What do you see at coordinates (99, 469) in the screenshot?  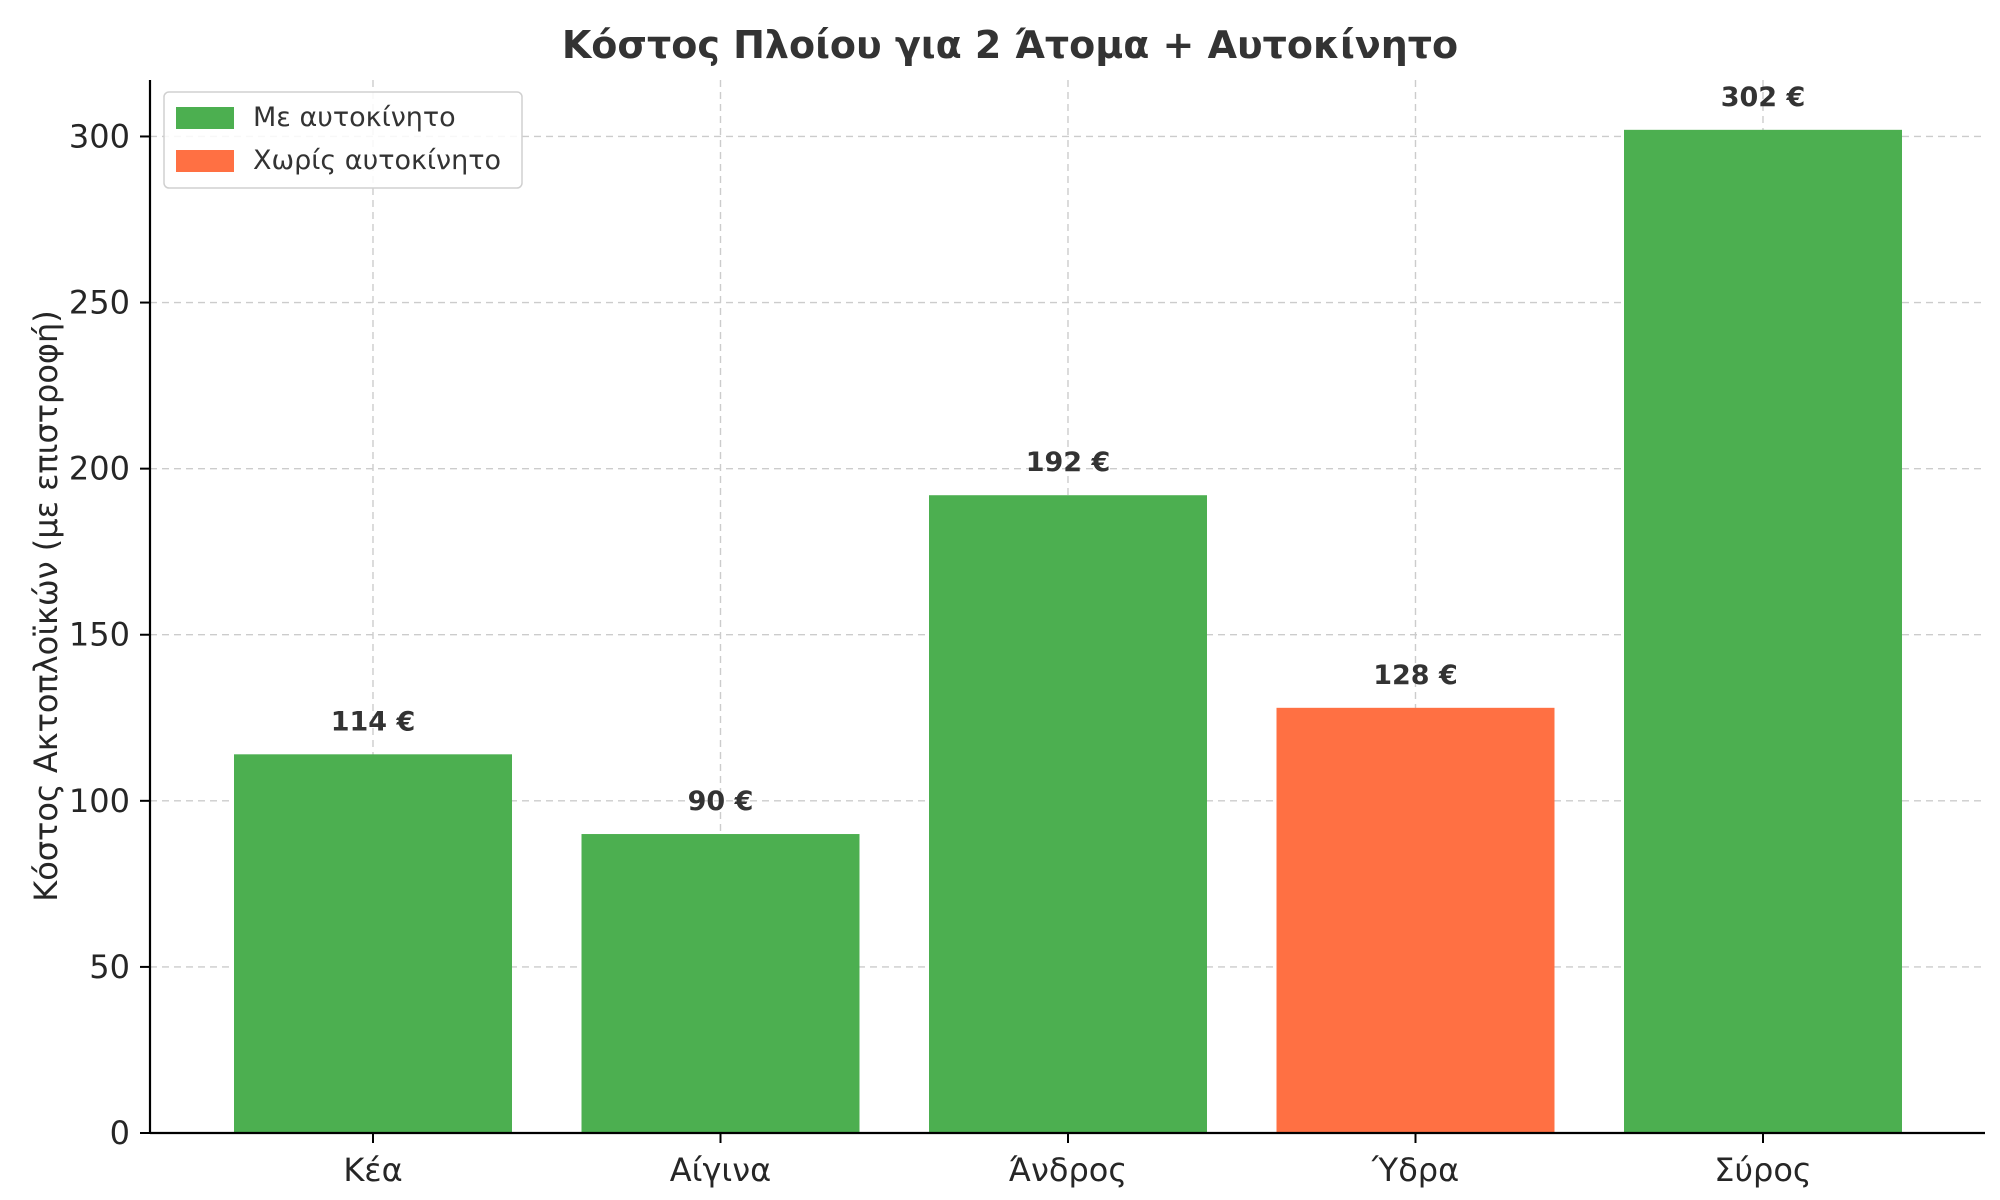 I see `y-tick-label-200: 200` at bounding box center [99, 469].